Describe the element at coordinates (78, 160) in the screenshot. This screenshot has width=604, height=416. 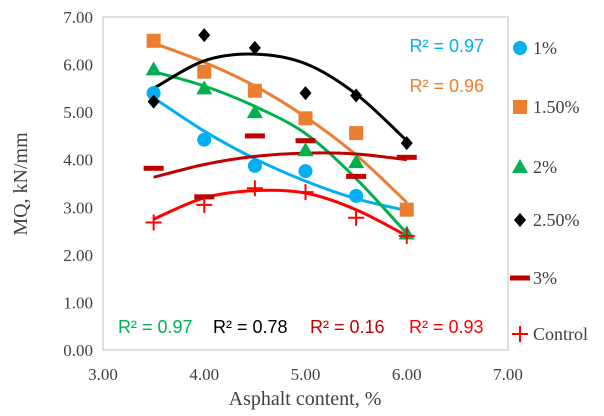
I see `y-tick-label: 4.00` at that location.